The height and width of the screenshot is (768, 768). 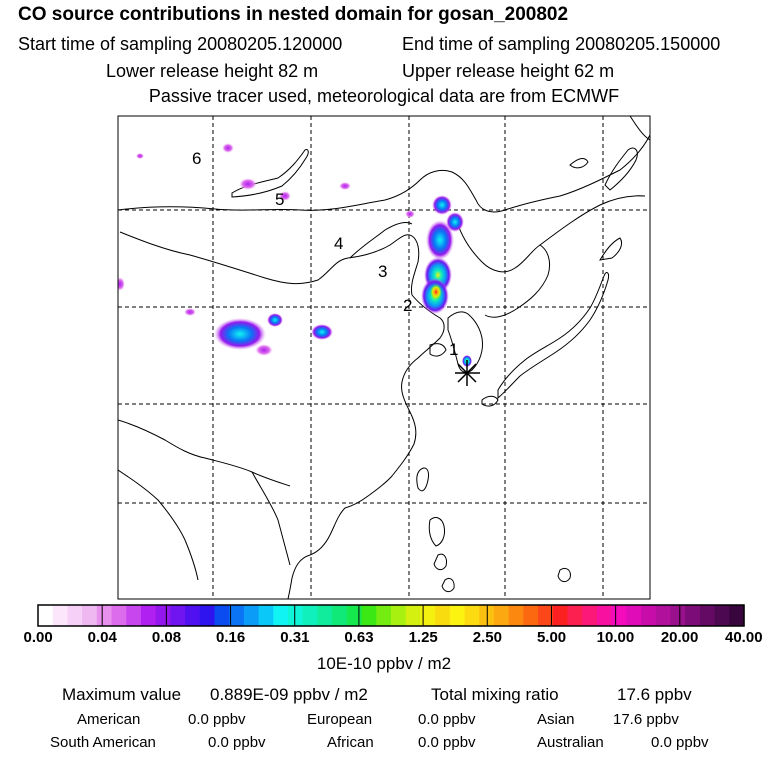 What do you see at coordinates (109, 719) in the screenshot?
I see `source-name-american: American` at bounding box center [109, 719].